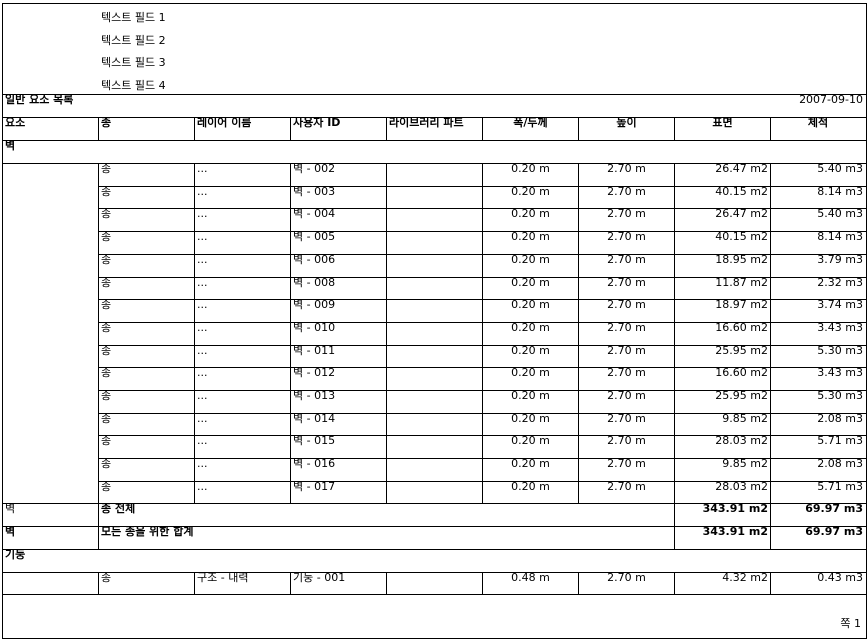  What do you see at coordinates (338, 174) in the screenshot?
I see `table-row-cell: 벽 - 002` at bounding box center [338, 174].